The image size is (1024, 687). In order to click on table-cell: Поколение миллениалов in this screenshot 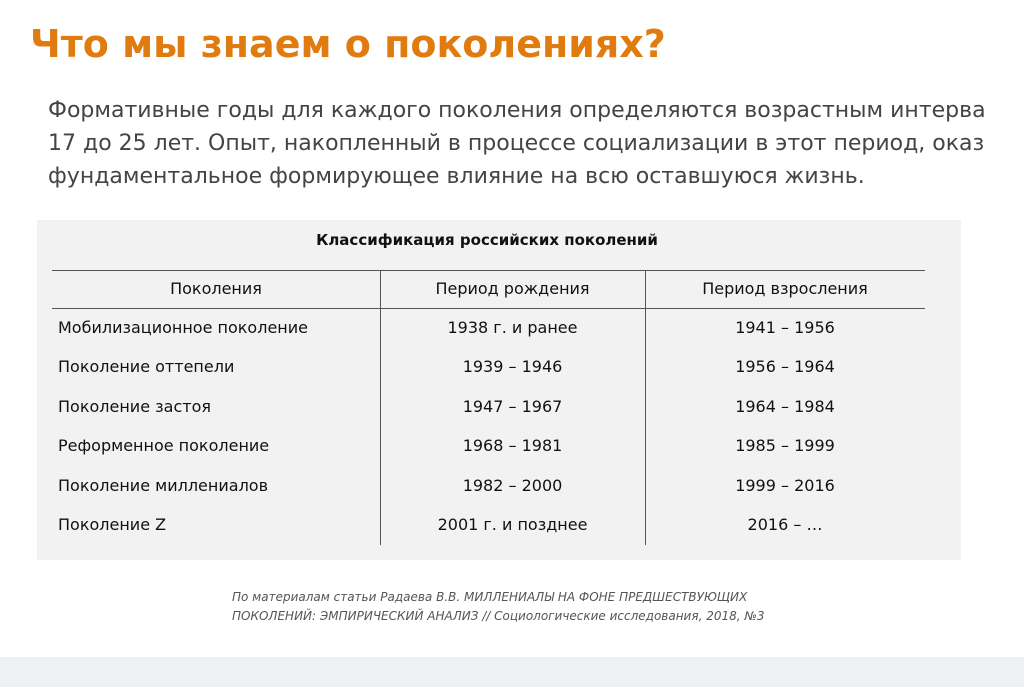, I will do `click(163, 485)`.